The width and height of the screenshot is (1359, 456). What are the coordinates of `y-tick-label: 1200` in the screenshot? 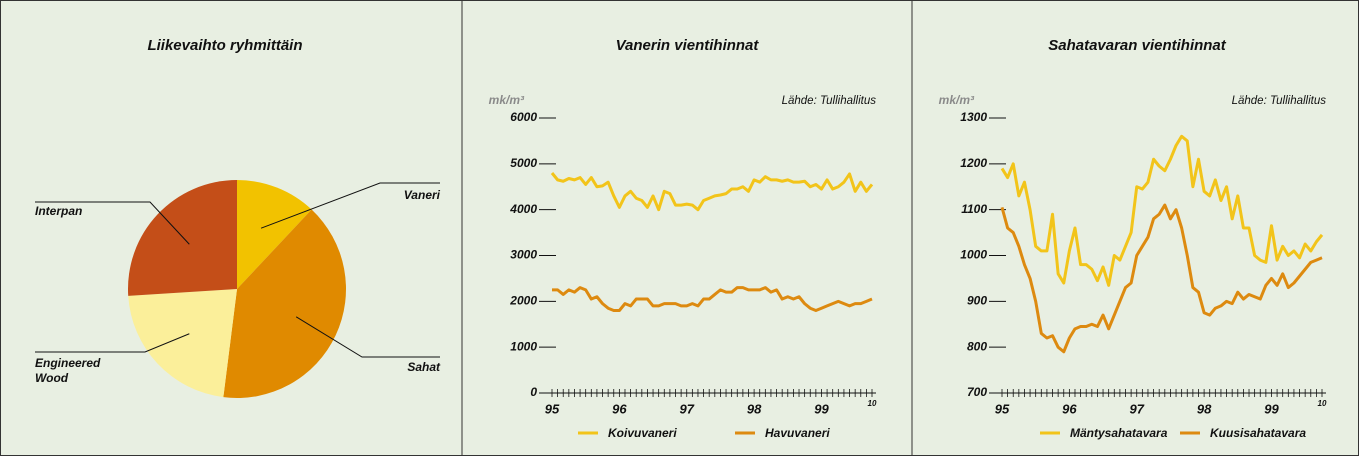 It's located at (973, 163).